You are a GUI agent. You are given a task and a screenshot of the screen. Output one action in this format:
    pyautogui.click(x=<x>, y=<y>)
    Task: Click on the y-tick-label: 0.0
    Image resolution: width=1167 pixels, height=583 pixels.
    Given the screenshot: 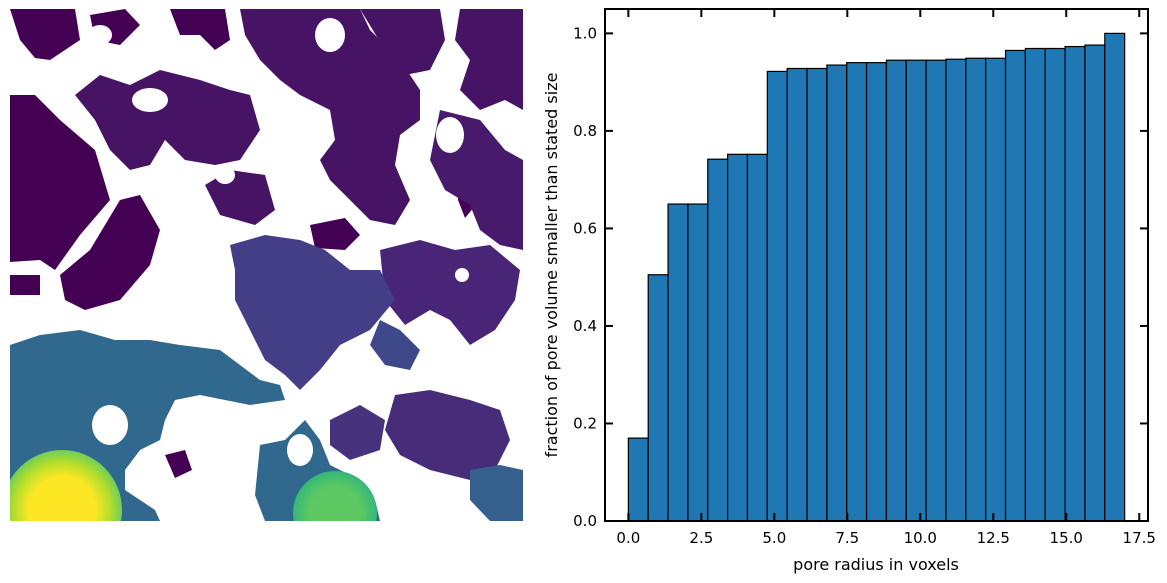 What is the action you would take?
    pyautogui.click(x=585, y=521)
    